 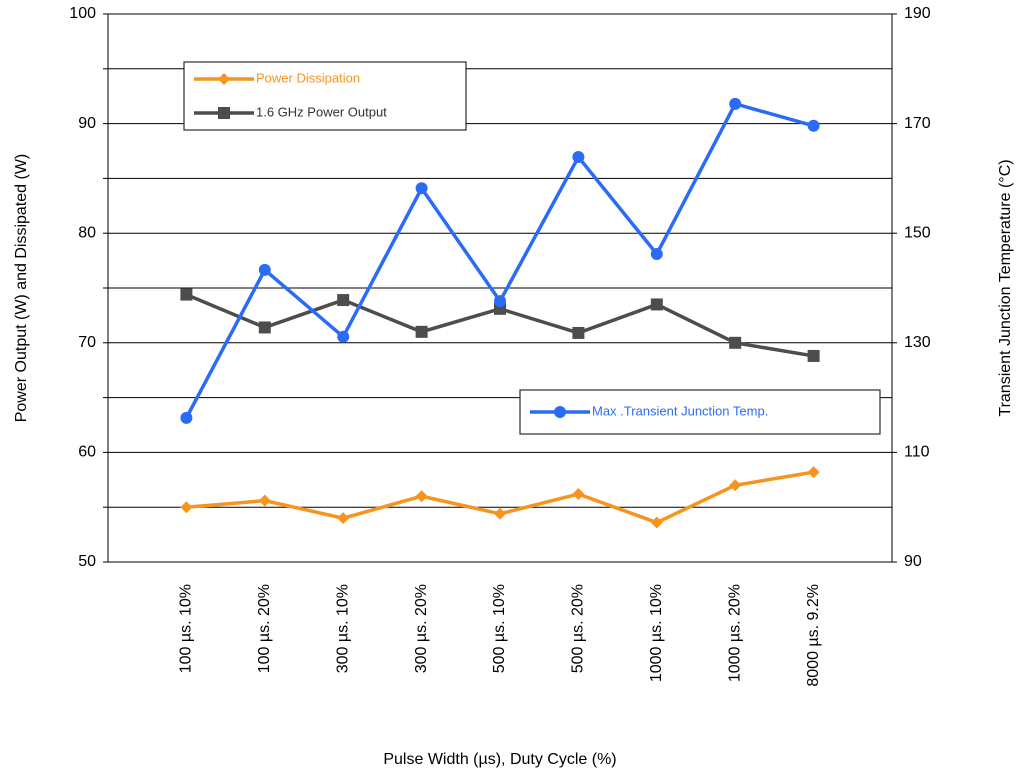 What do you see at coordinates (917, 123) in the screenshot?
I see `y2-tick-label: 170` at bounding box center [917, 123].